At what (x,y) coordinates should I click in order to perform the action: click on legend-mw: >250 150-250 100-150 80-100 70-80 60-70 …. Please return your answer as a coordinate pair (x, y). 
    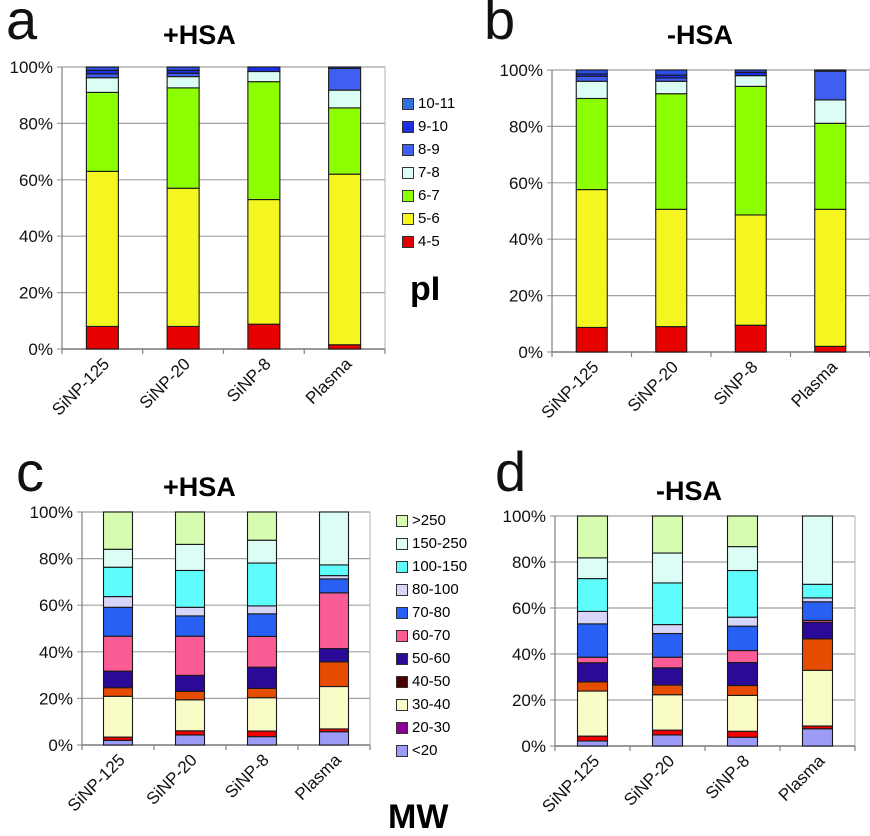
    Looking at the image, I should click on (431, 635).